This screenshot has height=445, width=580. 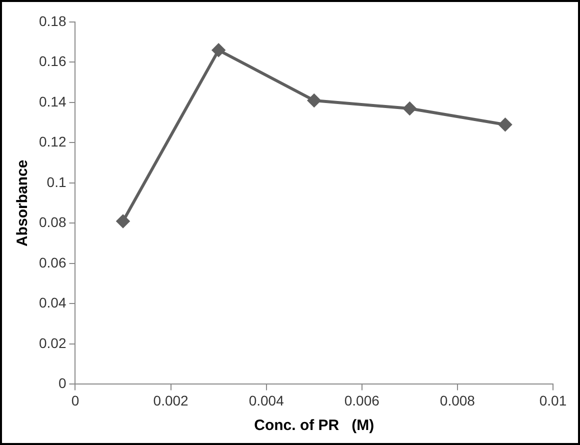 What do you see at coordinates (75, 400) in the screenshot?
I see `x-tick-label: 0` at bounding box center [75, 400].